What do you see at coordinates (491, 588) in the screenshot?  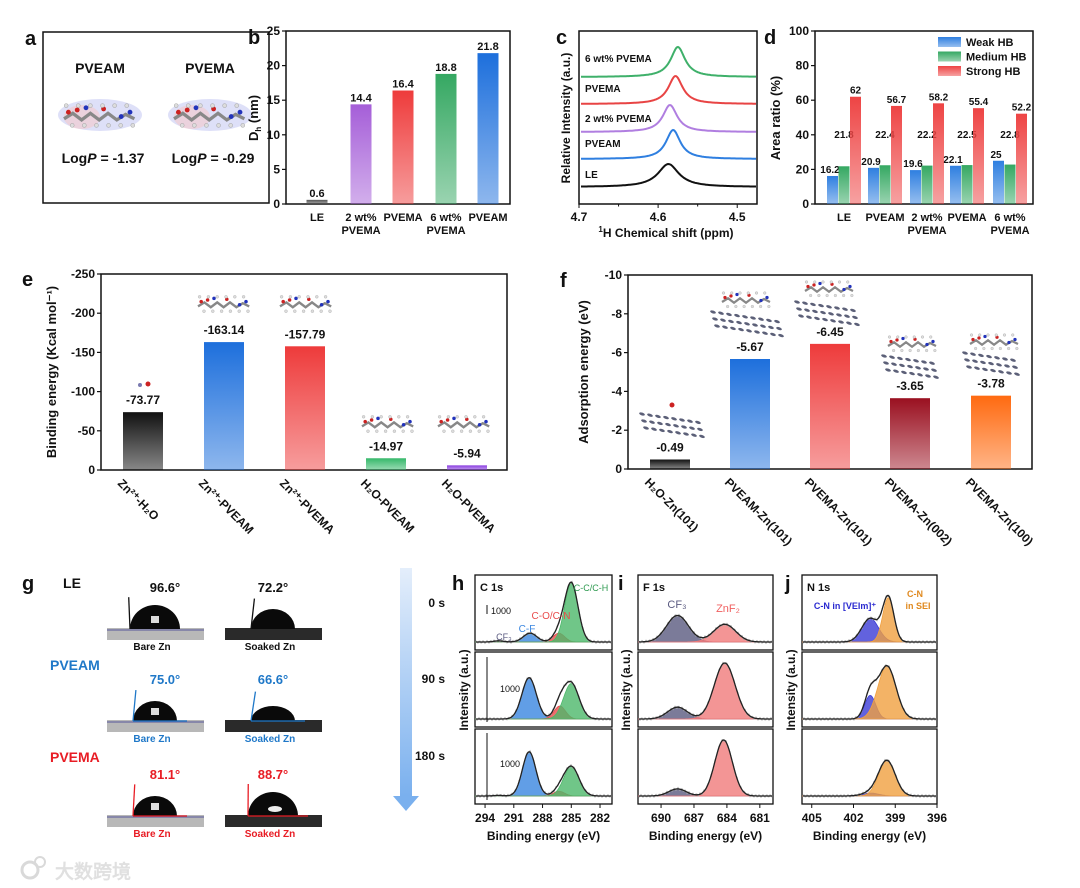 I see `xps-title: C 1s` at bounding box center [491, 588].